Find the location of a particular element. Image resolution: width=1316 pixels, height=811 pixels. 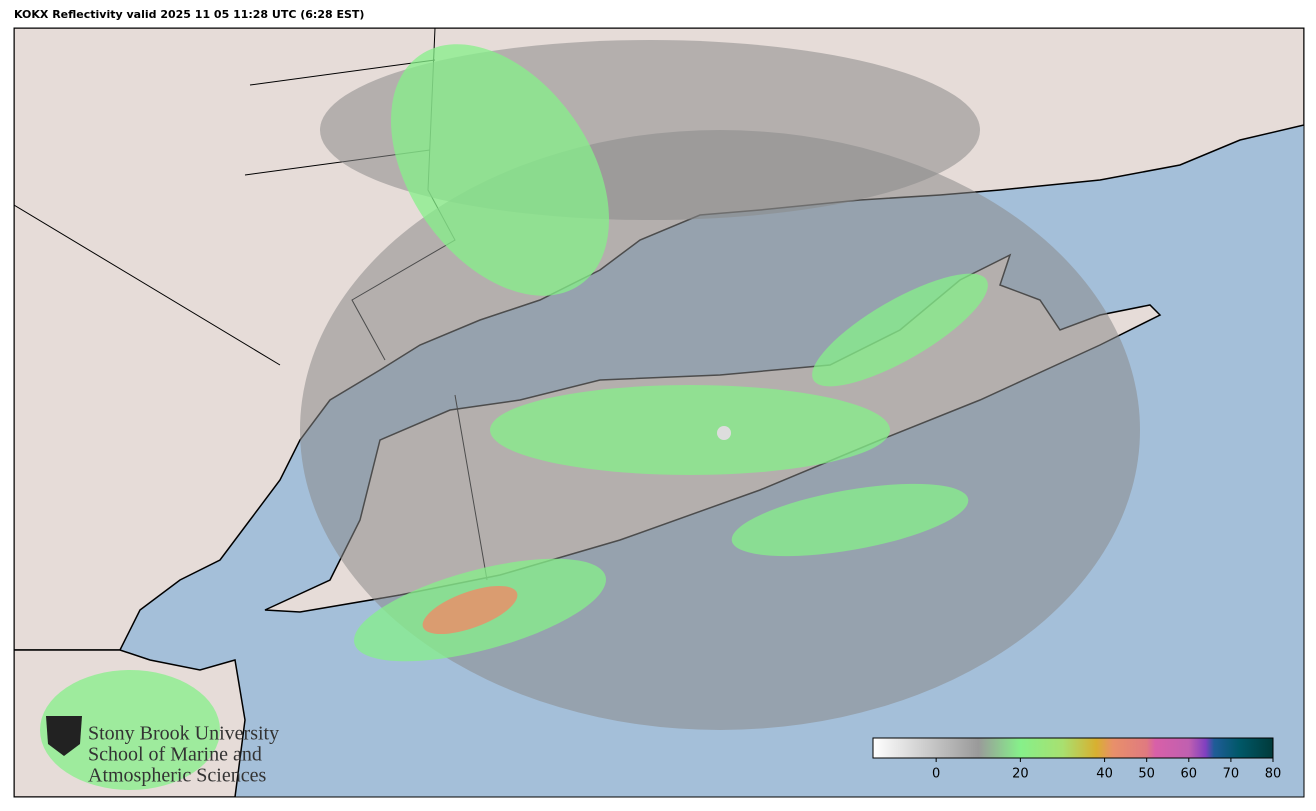

logo-line: Atmospheric Sciences is located at coordinates (177, 776).